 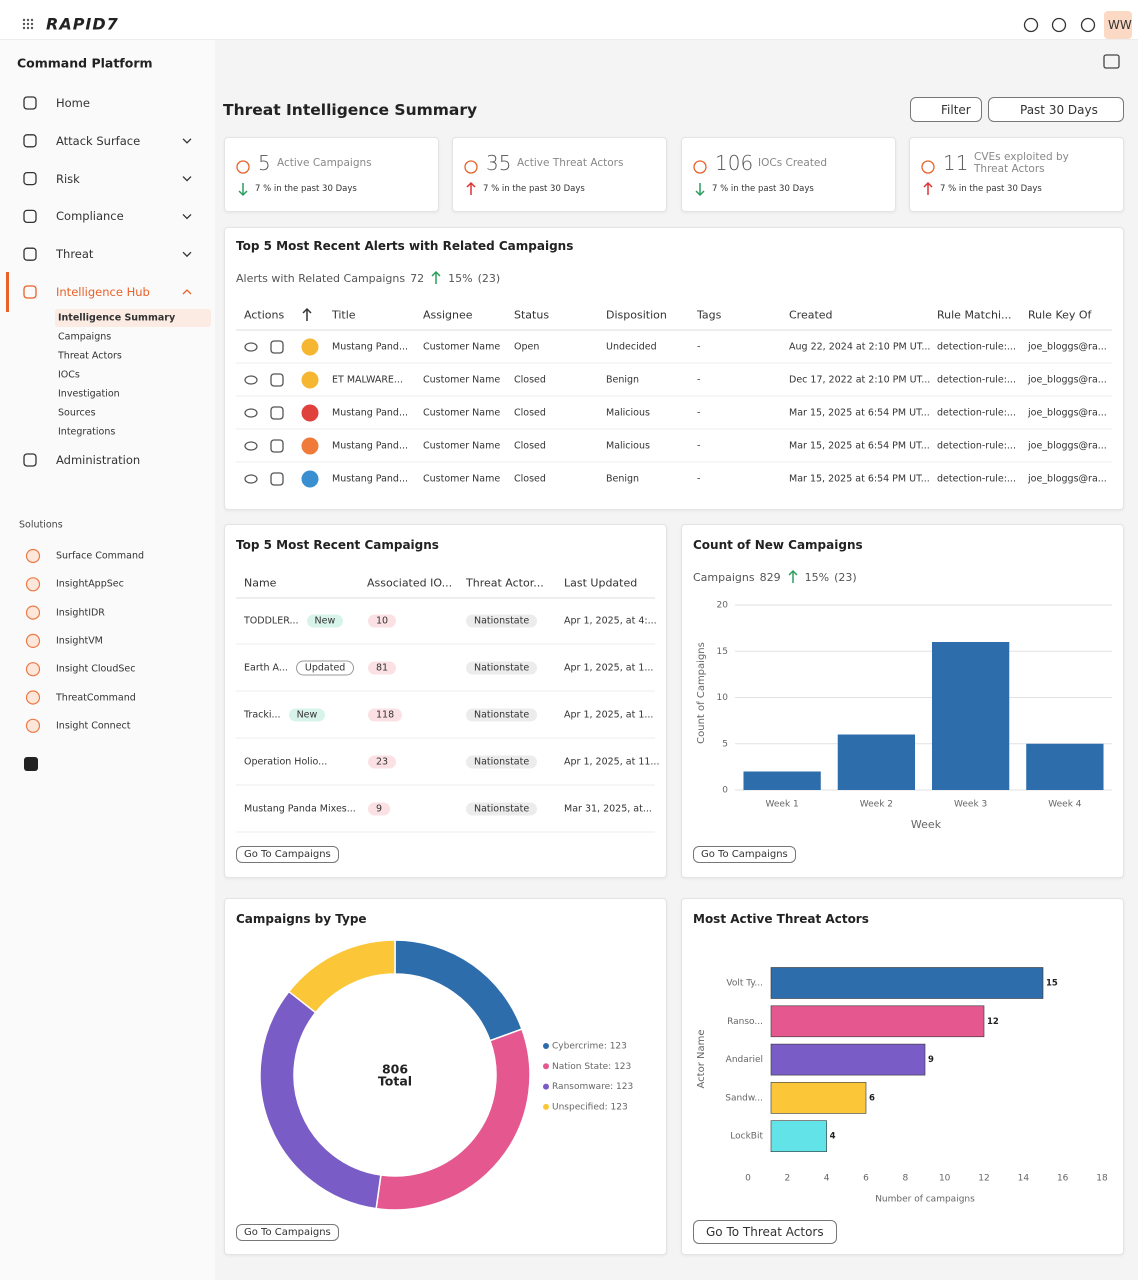 What do you see at coordinates (709, 315) in the screenshot?
I see `column-header: Tags` at bounding box center [709, 315].